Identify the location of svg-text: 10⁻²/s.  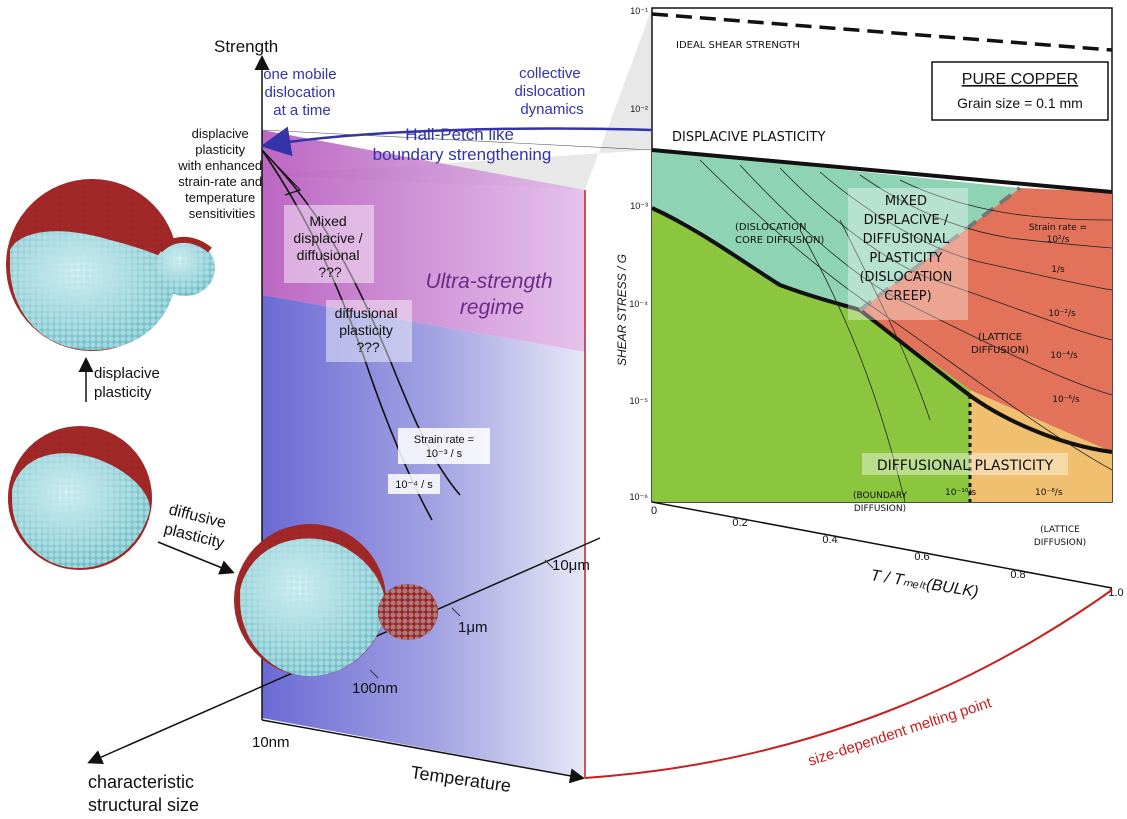
(1062, 314).